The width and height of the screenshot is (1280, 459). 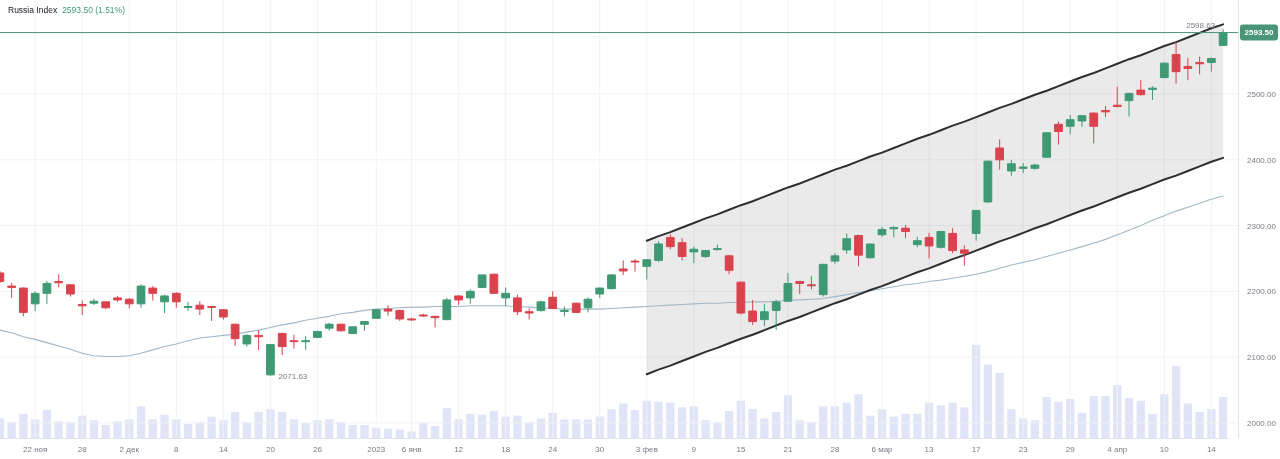 What do you see at coordinates (1070, 449) in the screenshot?
I see `x-tick-label: 29` at bounding box center [1070, 449].